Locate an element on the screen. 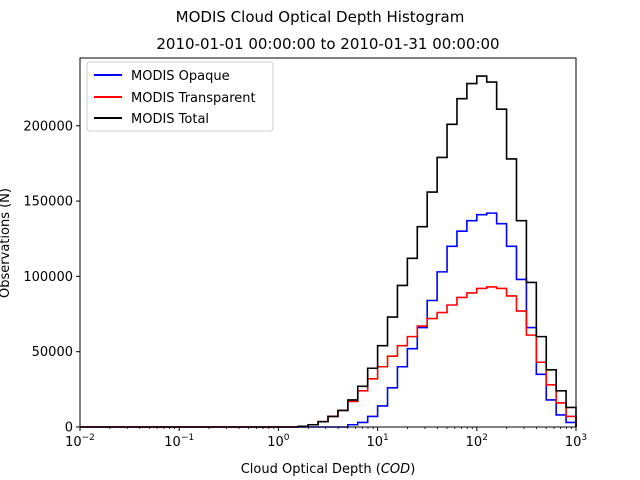  y-tick-label: 100000 is located at coordinates (48, 277).